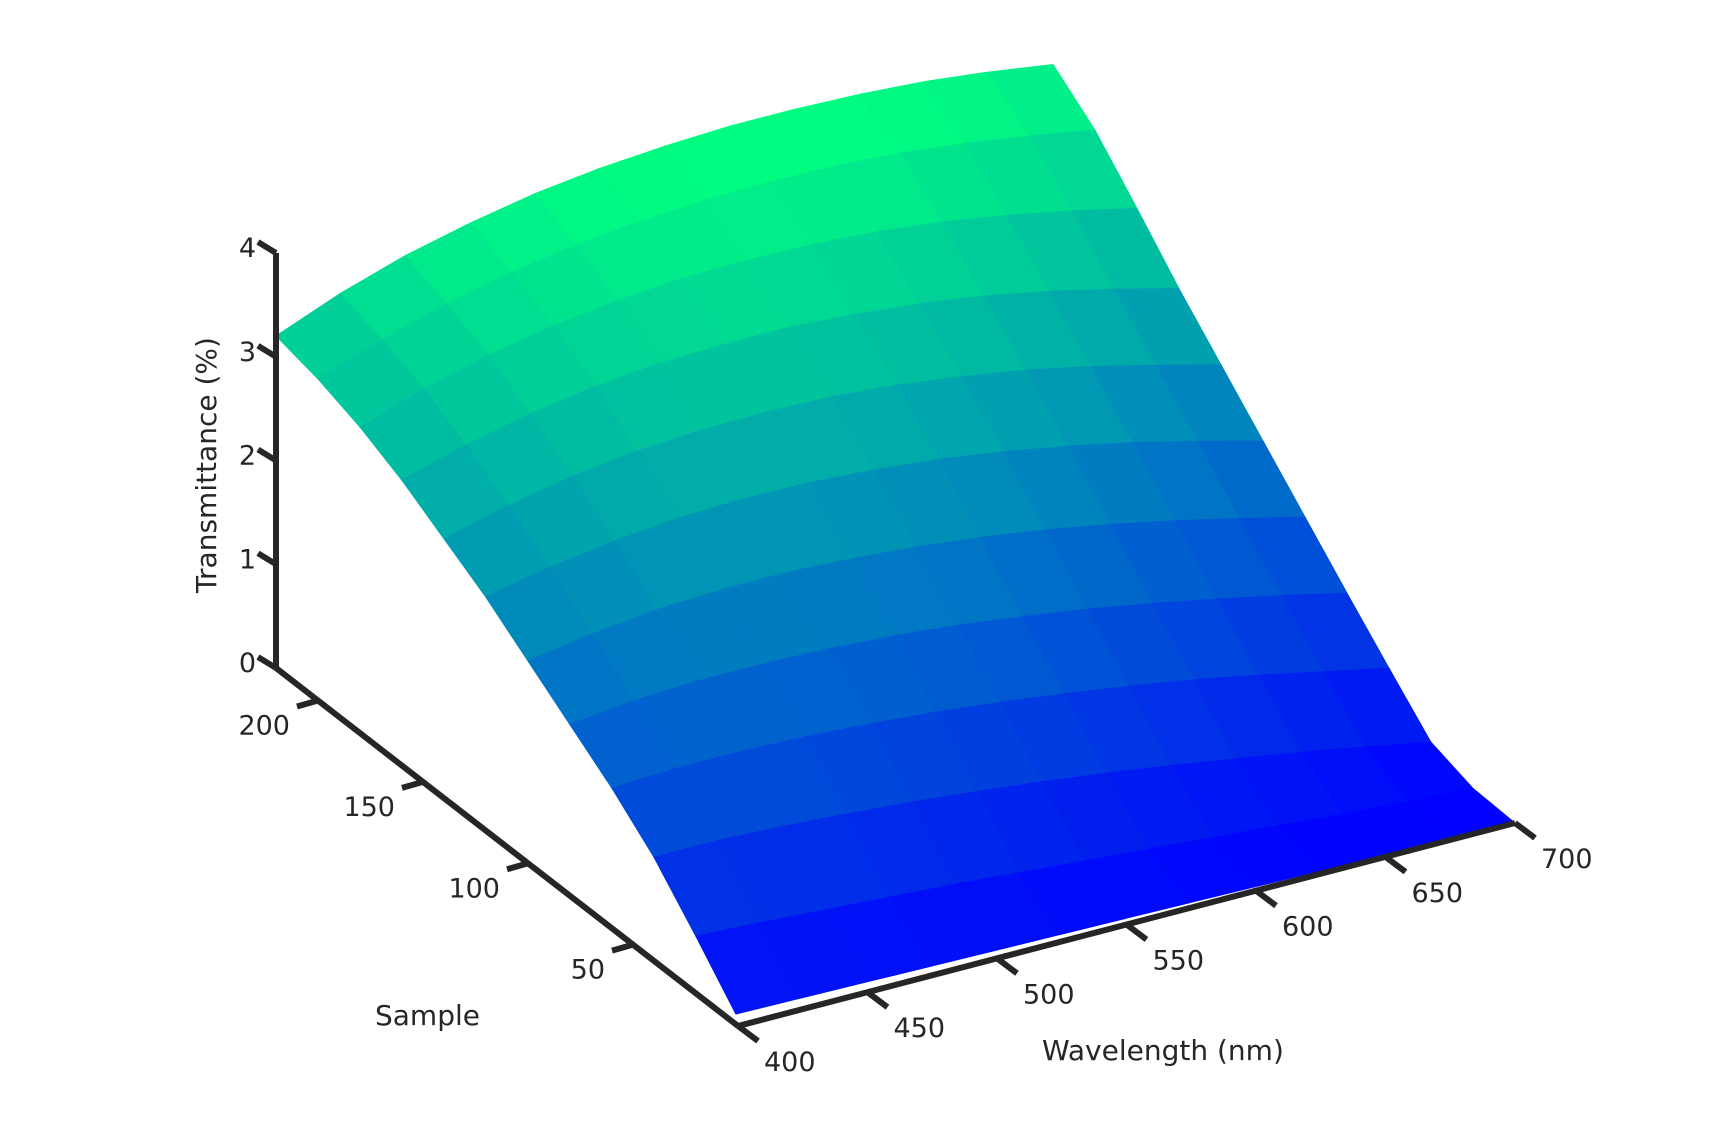  What do you see at coordinates (206, 465) in the screenshot?
I see `z-axis-label: Transmittance (%)` at bounding box center [206, 465].